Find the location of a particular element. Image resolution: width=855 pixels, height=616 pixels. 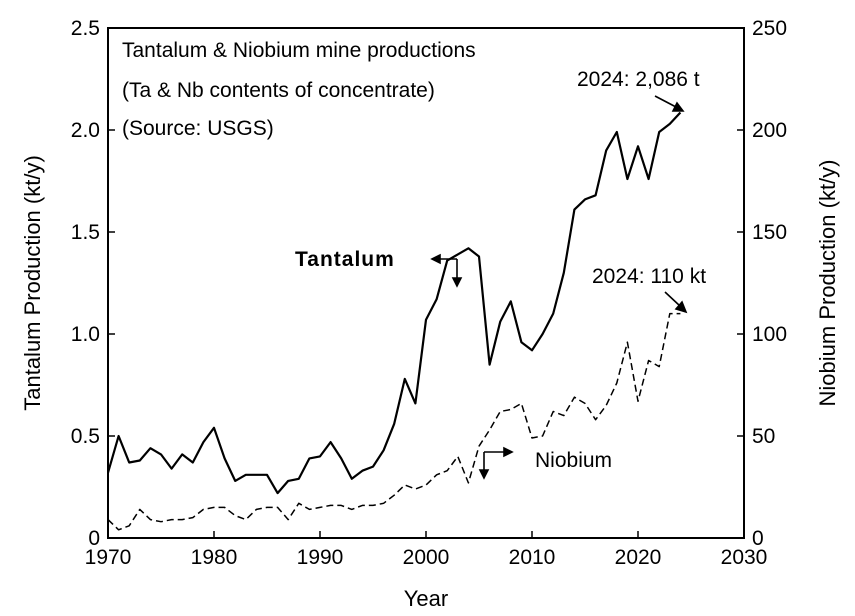

y-right-tick-label: 100 is located at coordinates (769, 334).